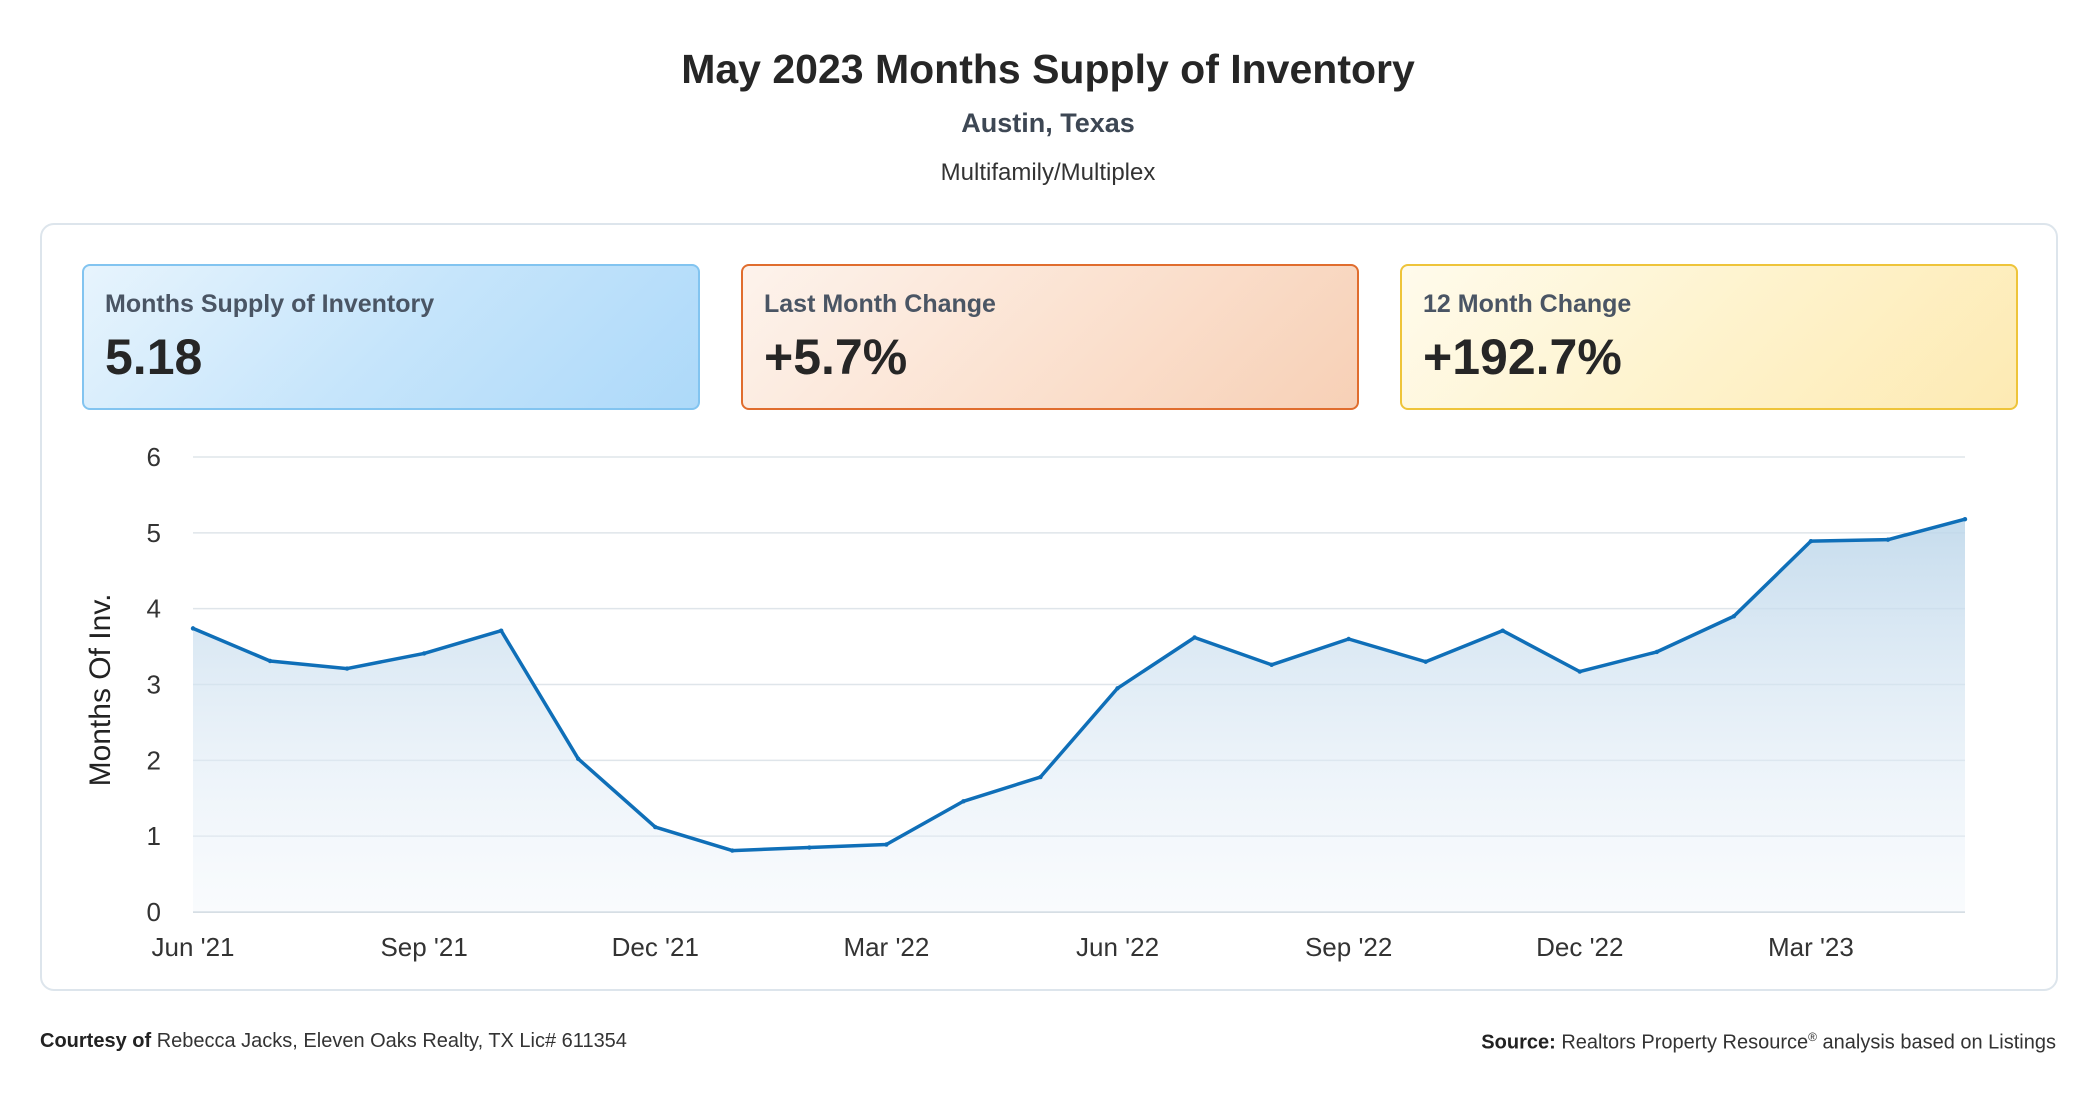 This screenshot has width=2096, height=1100. Describe the element at coordinates (1579, 947) in the screenshot. I see `x-tick-label: Dec '22` at that location.